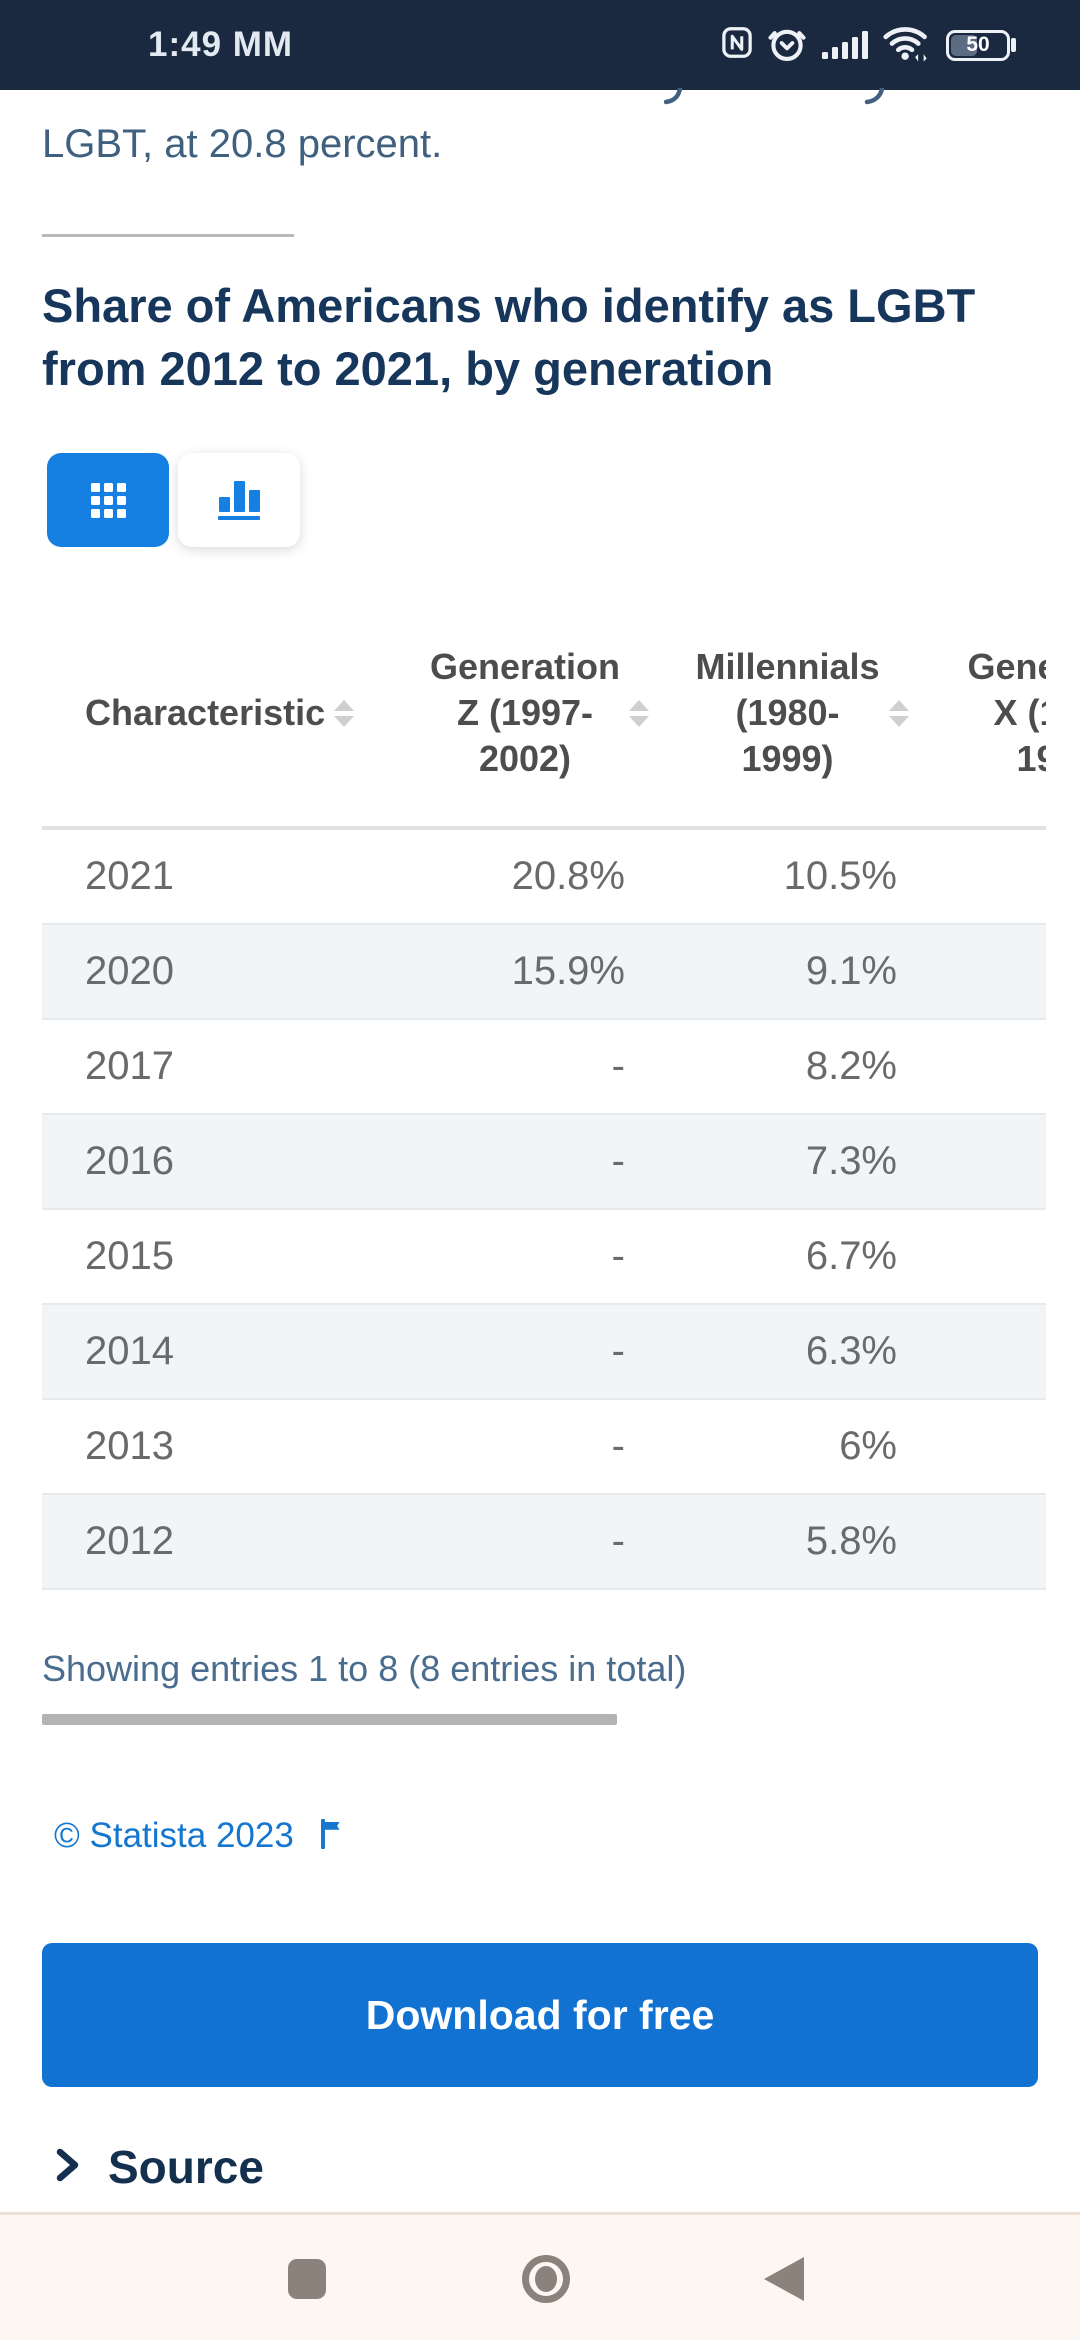 This screenshot has width=1080, height=2340. I want to click on battery-icon: 50, so click(981, 45).